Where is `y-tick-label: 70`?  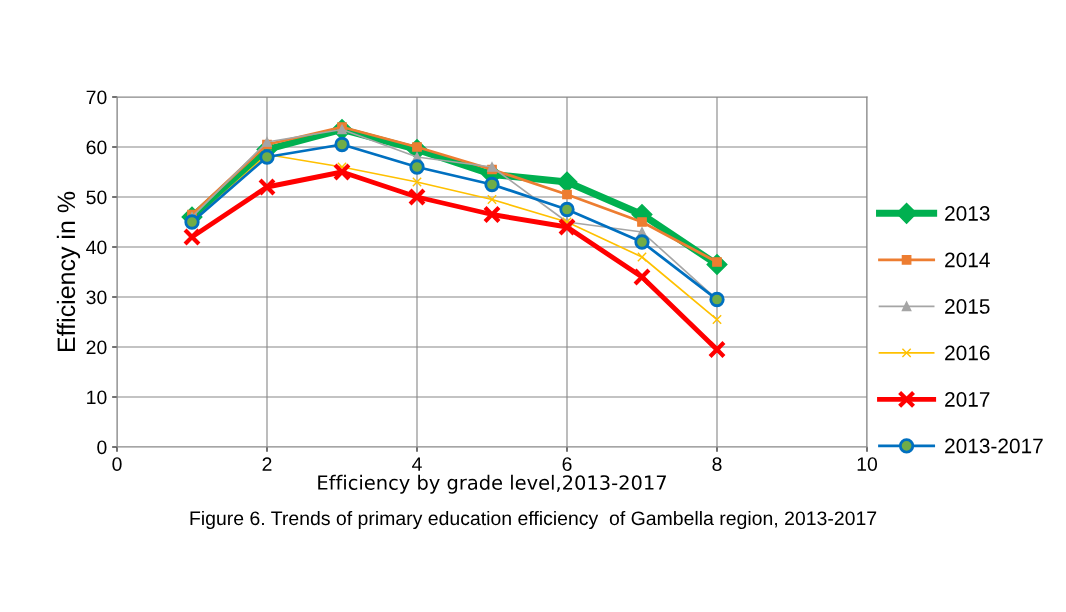
y-tick-label: 70 is located at coordinates (96, 97).